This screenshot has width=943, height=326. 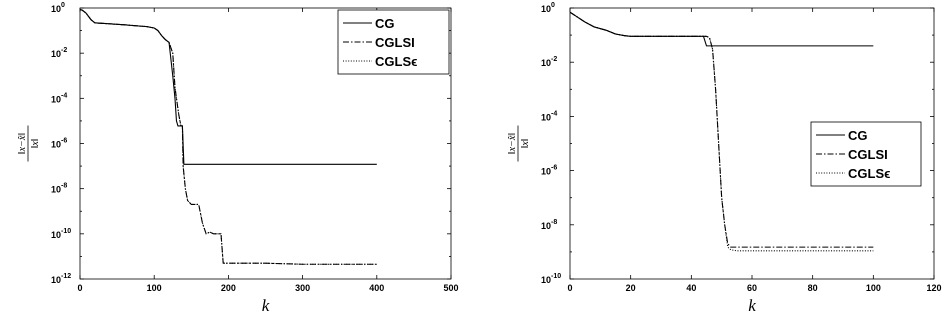 What do you see at coordinates (376, 288) in the screenshot?
I see `x-tick-label: 400` at bounding box center [376, 288].